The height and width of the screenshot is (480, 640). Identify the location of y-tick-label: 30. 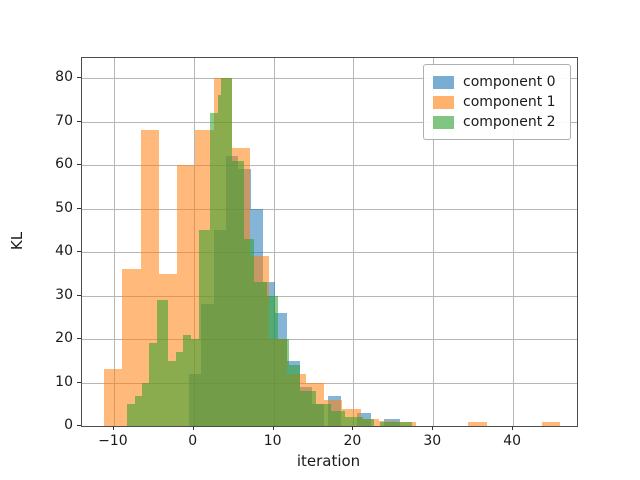
(64, 294).